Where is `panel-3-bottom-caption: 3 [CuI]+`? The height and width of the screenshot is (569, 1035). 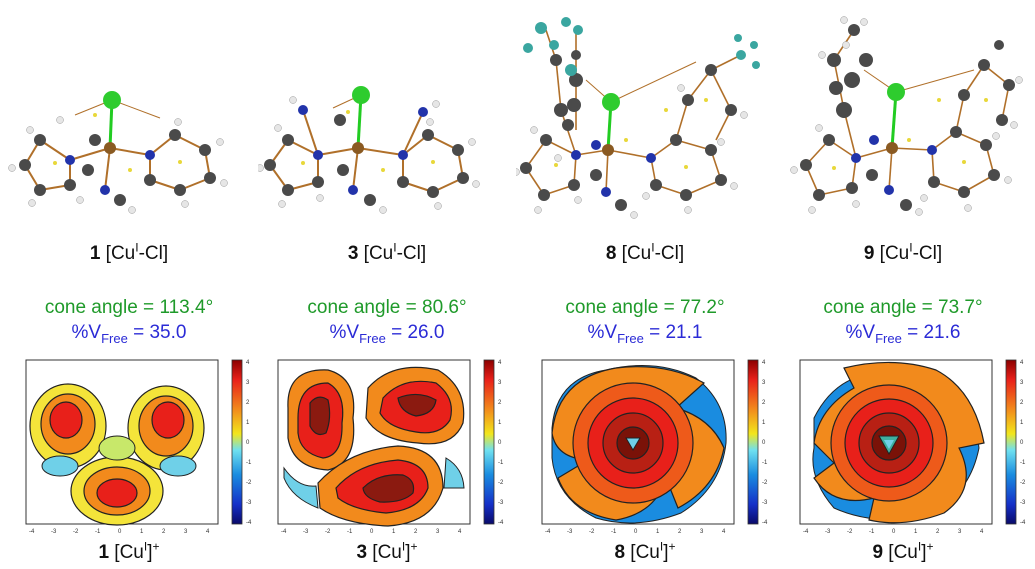 panel-3-bottom-caption: 3 [CuI]+ is located at coordinates (387, 551).